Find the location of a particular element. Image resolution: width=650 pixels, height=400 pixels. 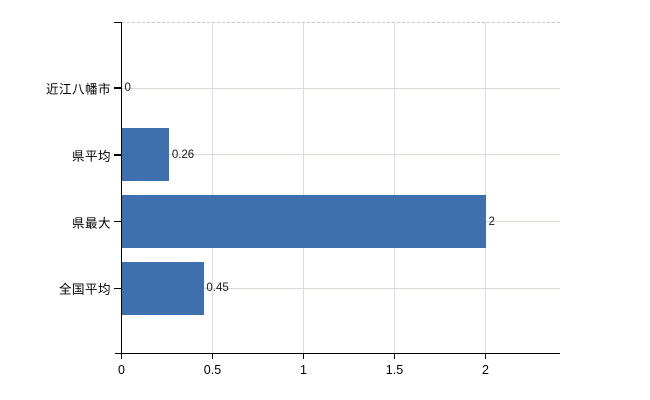

bar-value-label: 0.45 is located at coordinates (217, 288).